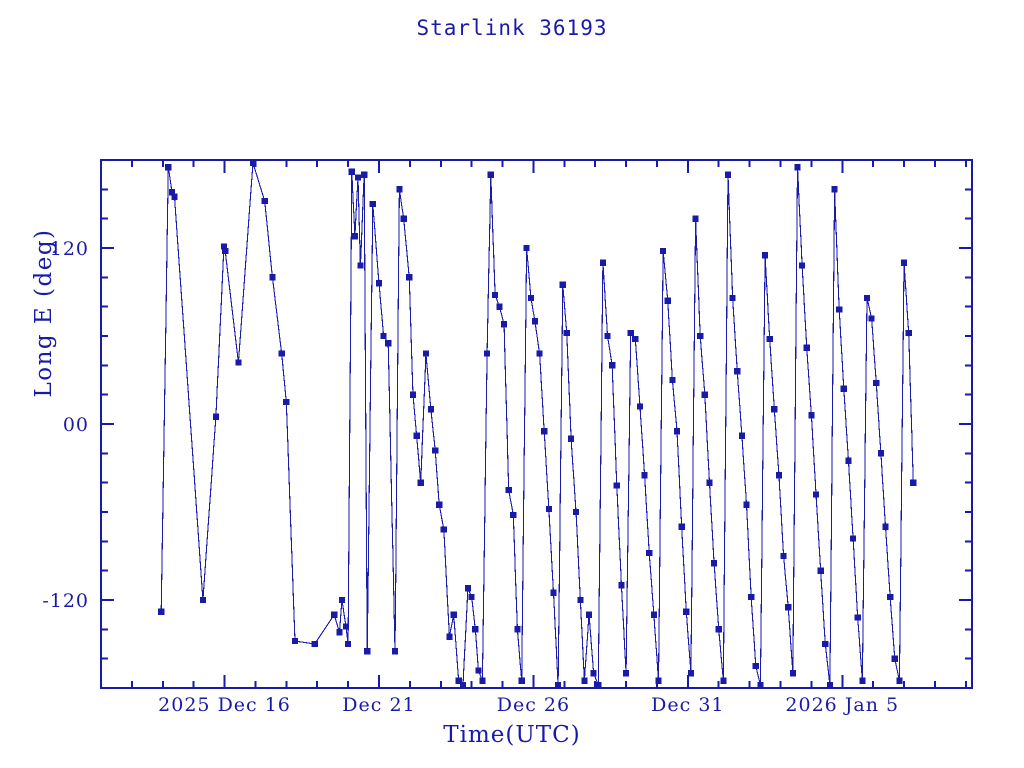 This screenshot has width=1024, height=768. Describe the element at coordinates (842, 705) in the screenshot. I see `x-tick-label: 2026 Jan 5` at that location.